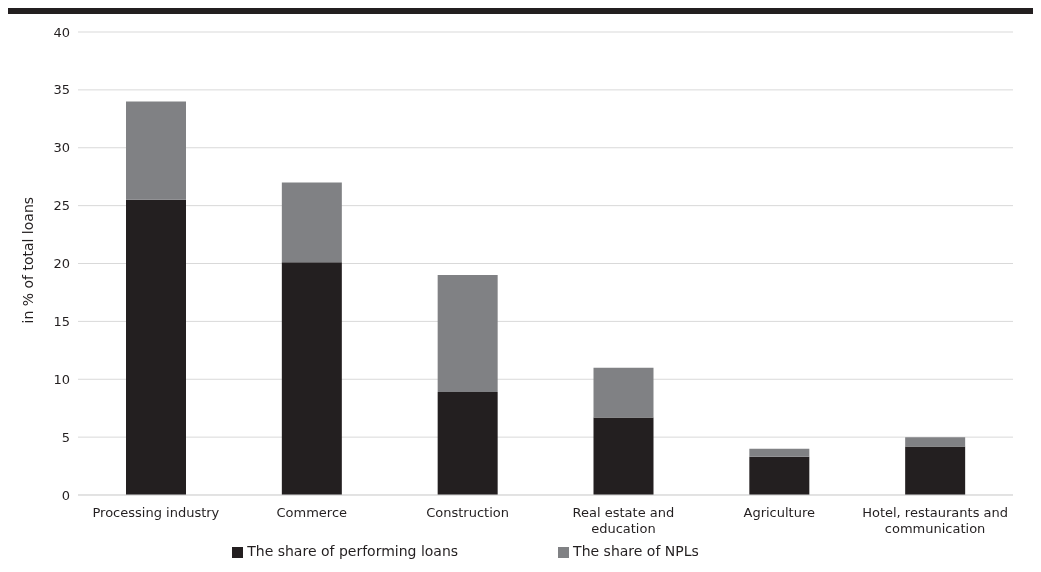 This screenshot has height=572, width=1041. I want to click on y-tick-label: 20, so click(61, 264).